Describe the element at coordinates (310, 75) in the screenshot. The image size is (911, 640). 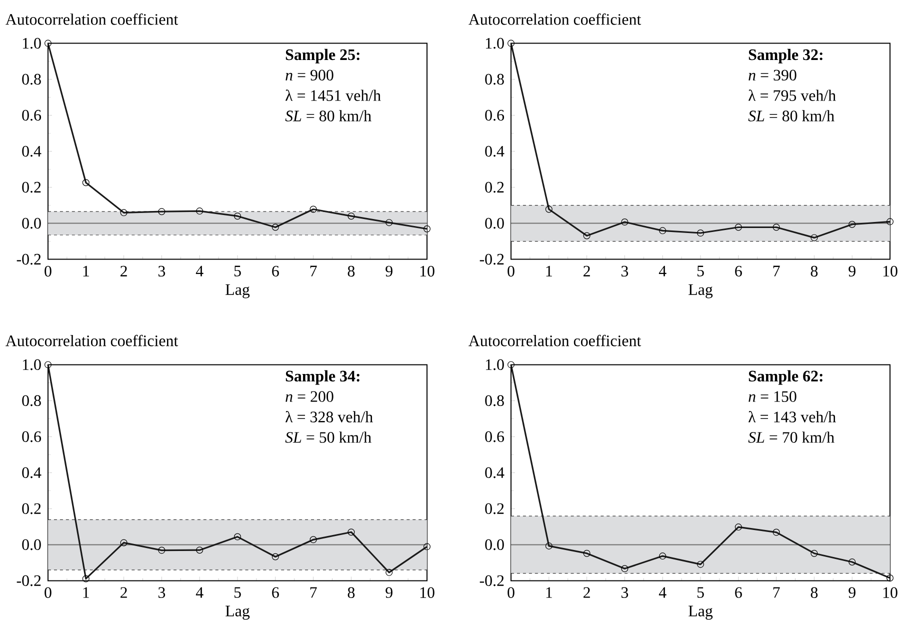
I see `annotation: n = 900` at that location.